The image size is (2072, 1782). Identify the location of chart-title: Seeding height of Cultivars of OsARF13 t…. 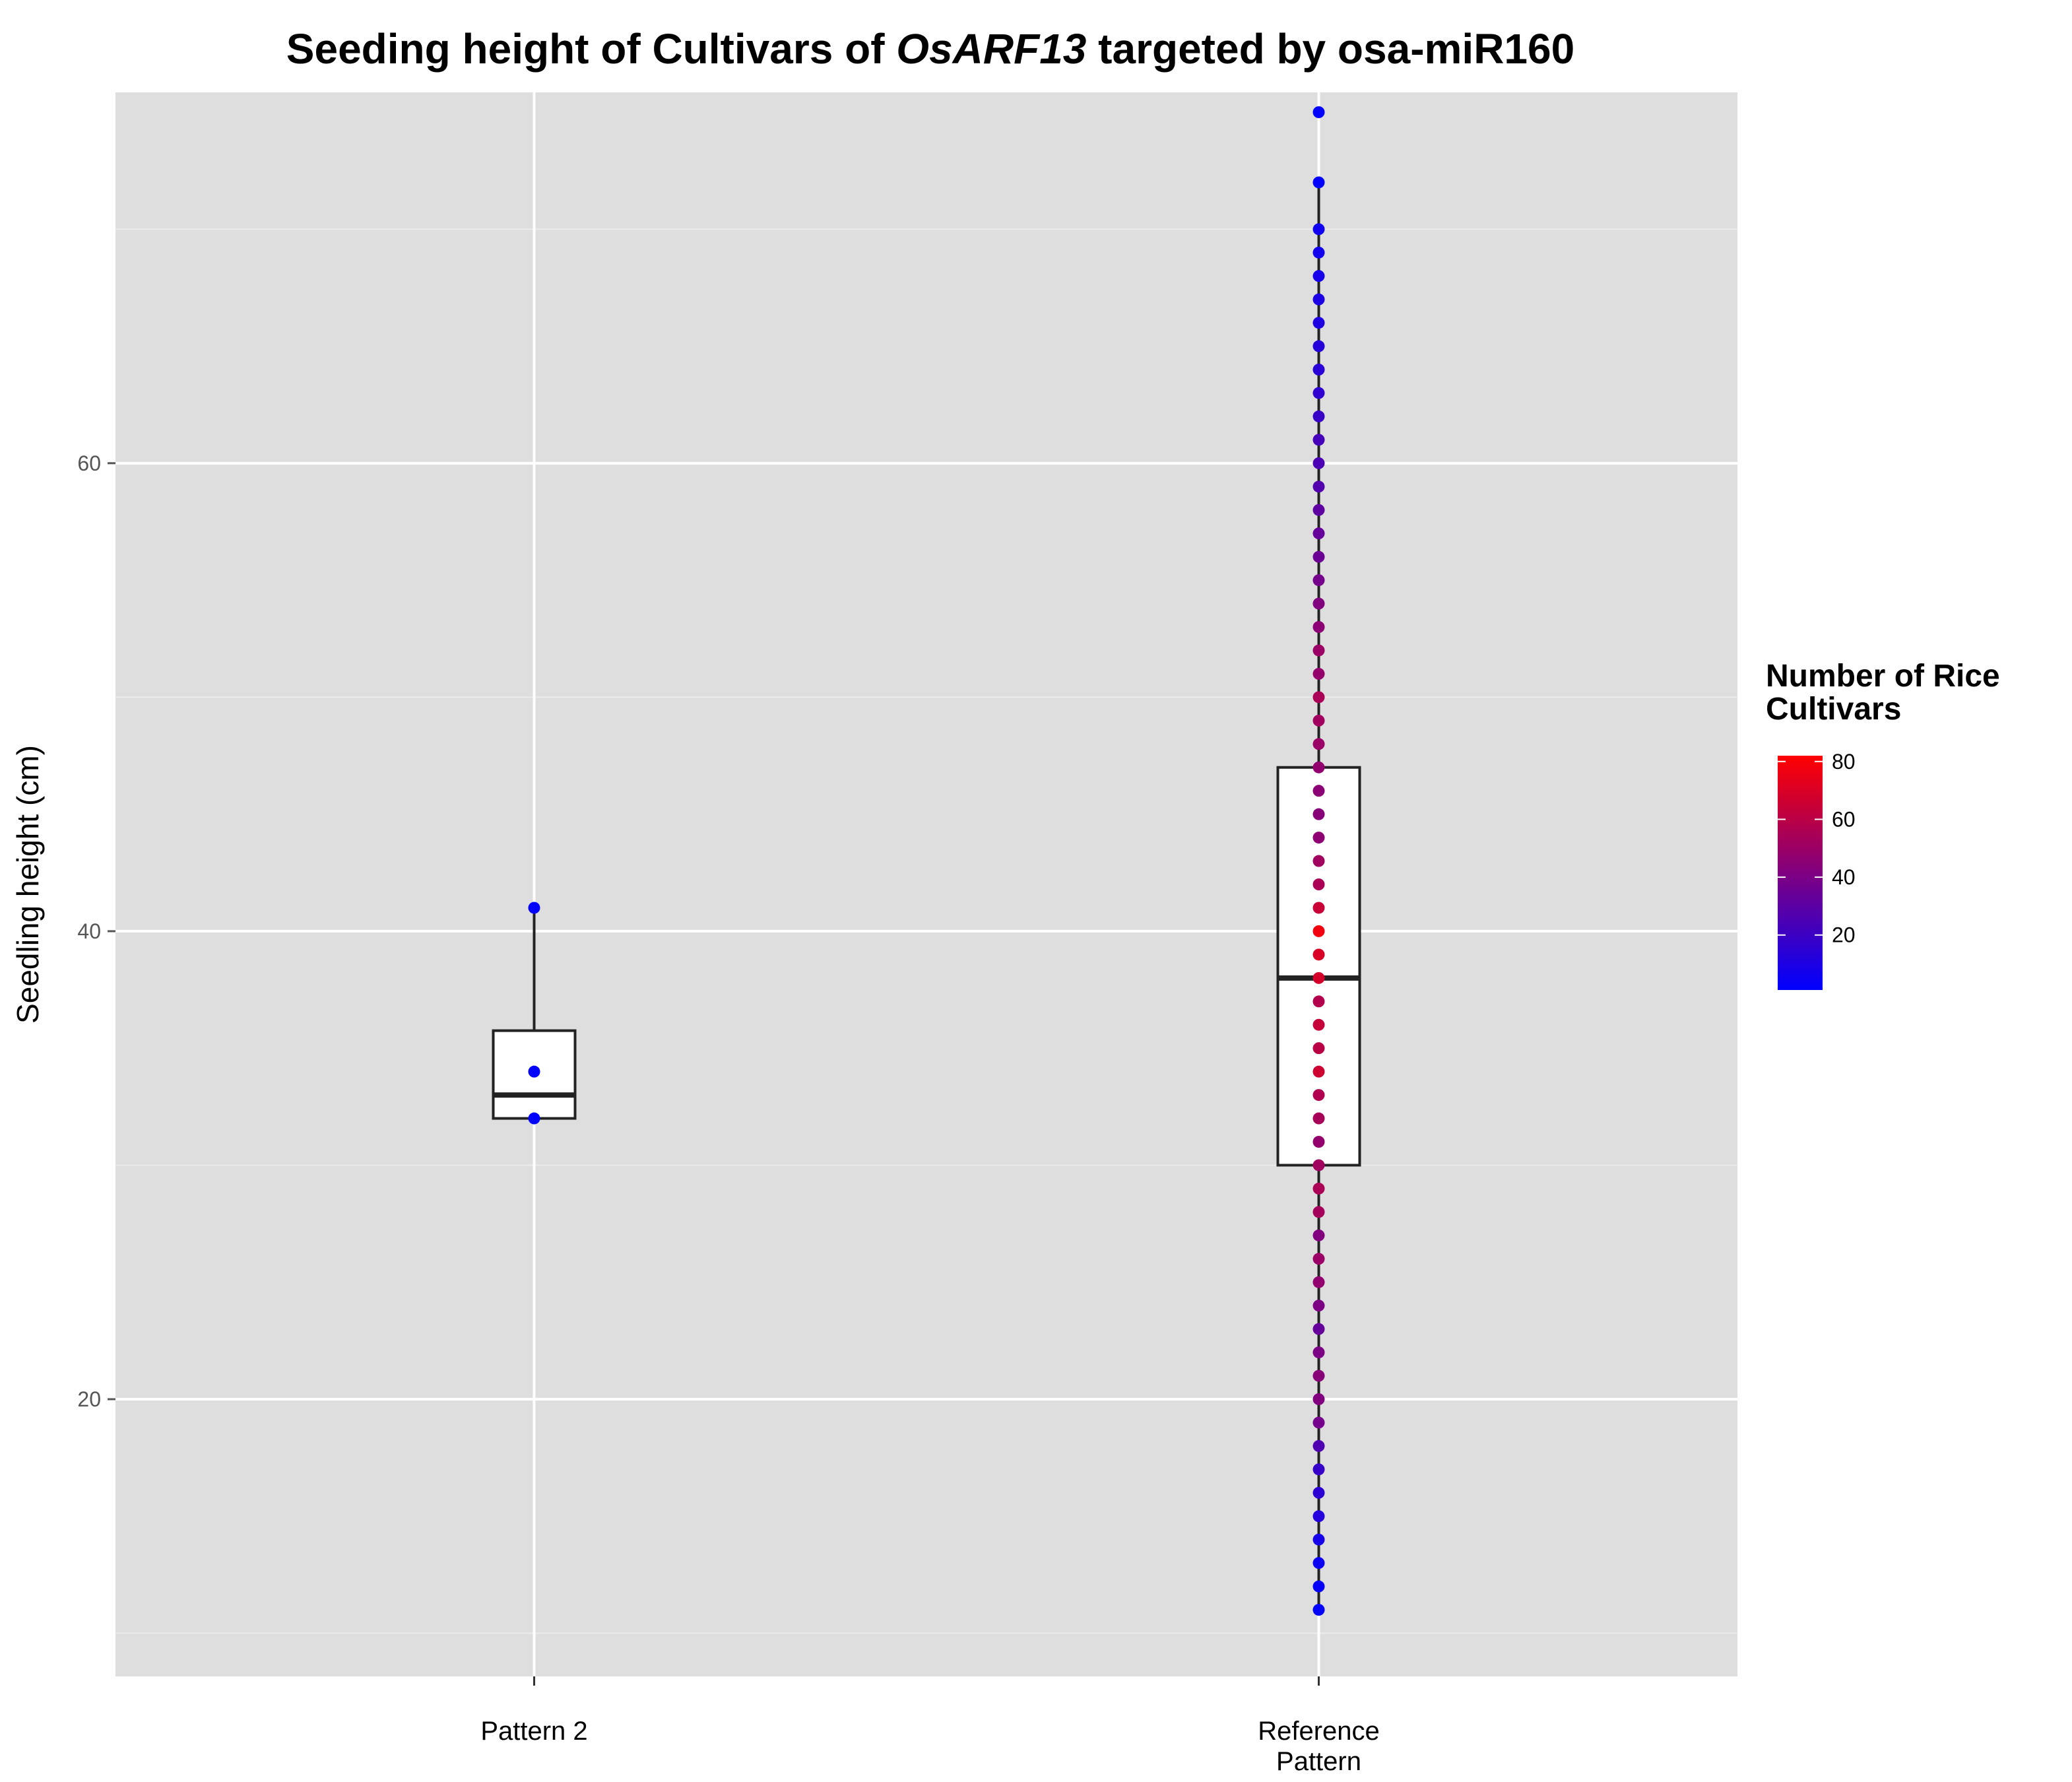
(930, 49).